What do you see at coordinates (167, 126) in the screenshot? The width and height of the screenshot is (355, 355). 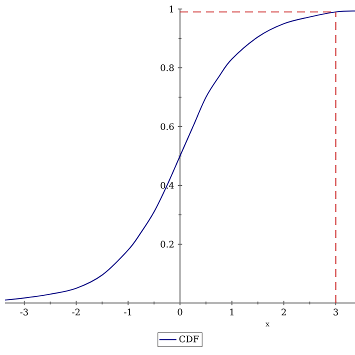 I see `y-tick-label: 0.6` at bounding box center [167, 126].